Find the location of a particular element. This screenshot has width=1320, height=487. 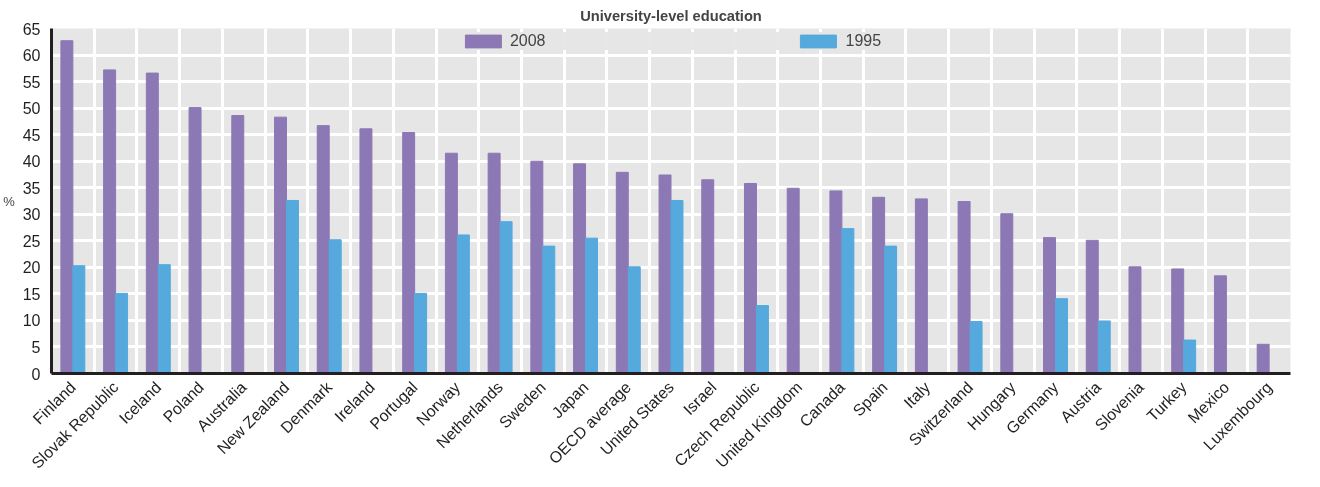

y-tick-label: 50 is located at coordinates (31, 109).